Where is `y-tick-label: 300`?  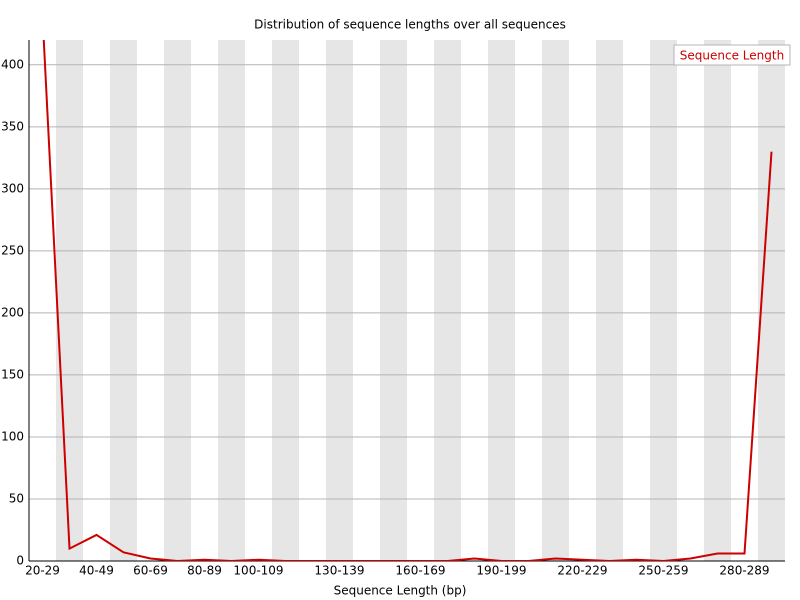 y-tick-label: 300 is located at coordinates (12, 188).